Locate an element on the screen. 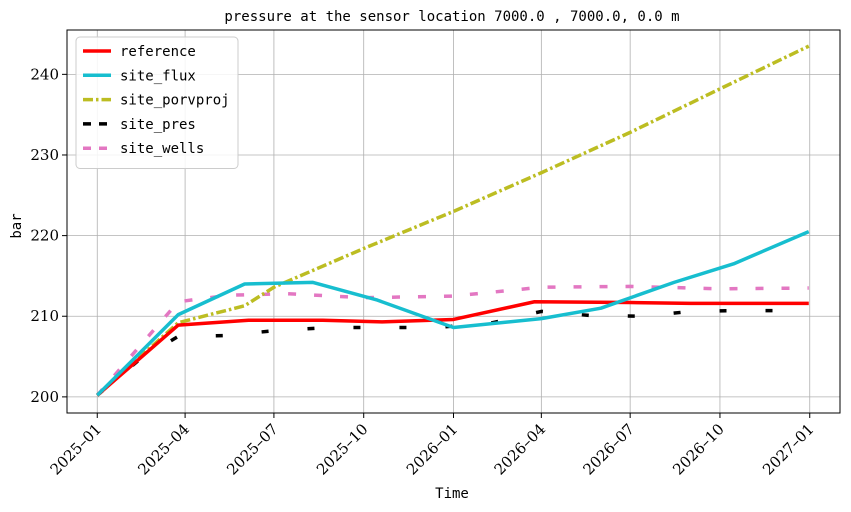 The image size is (851, 512). legend-label-site-porvproj: site_porvproj is located at coordinates (175, 101).